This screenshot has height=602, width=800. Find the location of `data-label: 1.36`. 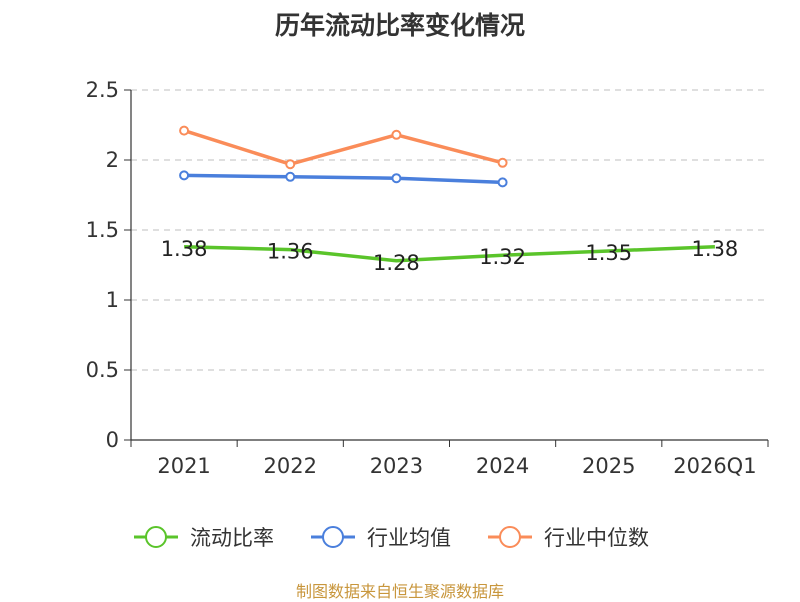

data-label: 1.36 is located at coordinates (290, 252).